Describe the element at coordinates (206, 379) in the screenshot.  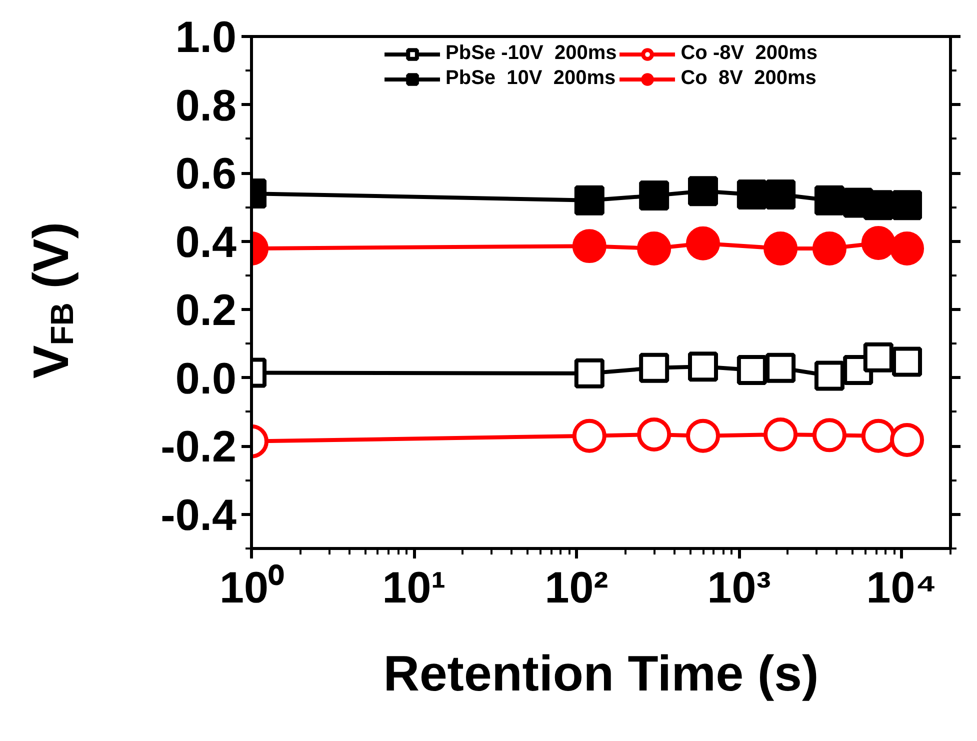
I see `y-tick-label: 0.0` at that location.